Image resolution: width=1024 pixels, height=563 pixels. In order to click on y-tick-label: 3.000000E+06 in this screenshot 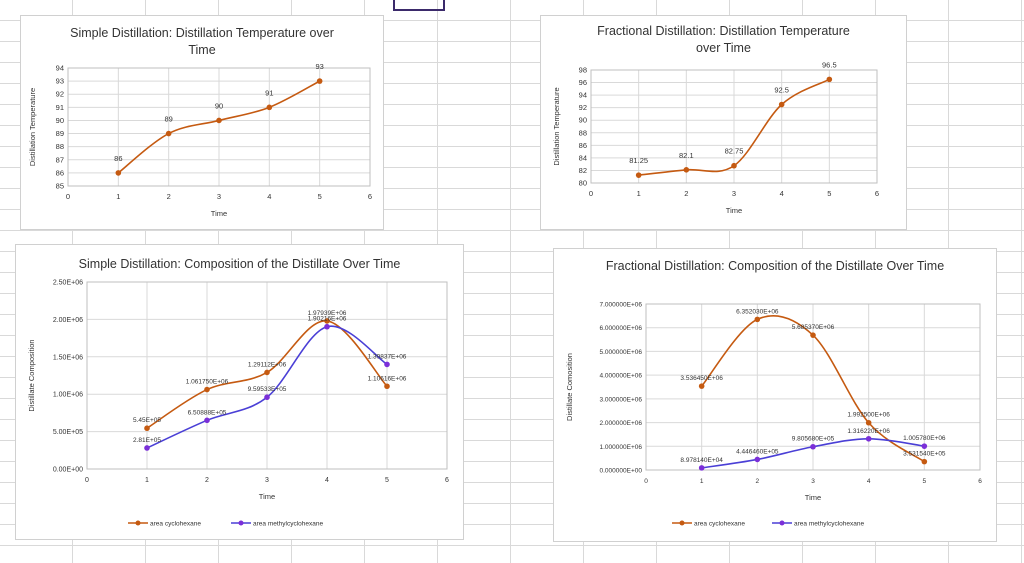, I will do `click(621, 399)`.